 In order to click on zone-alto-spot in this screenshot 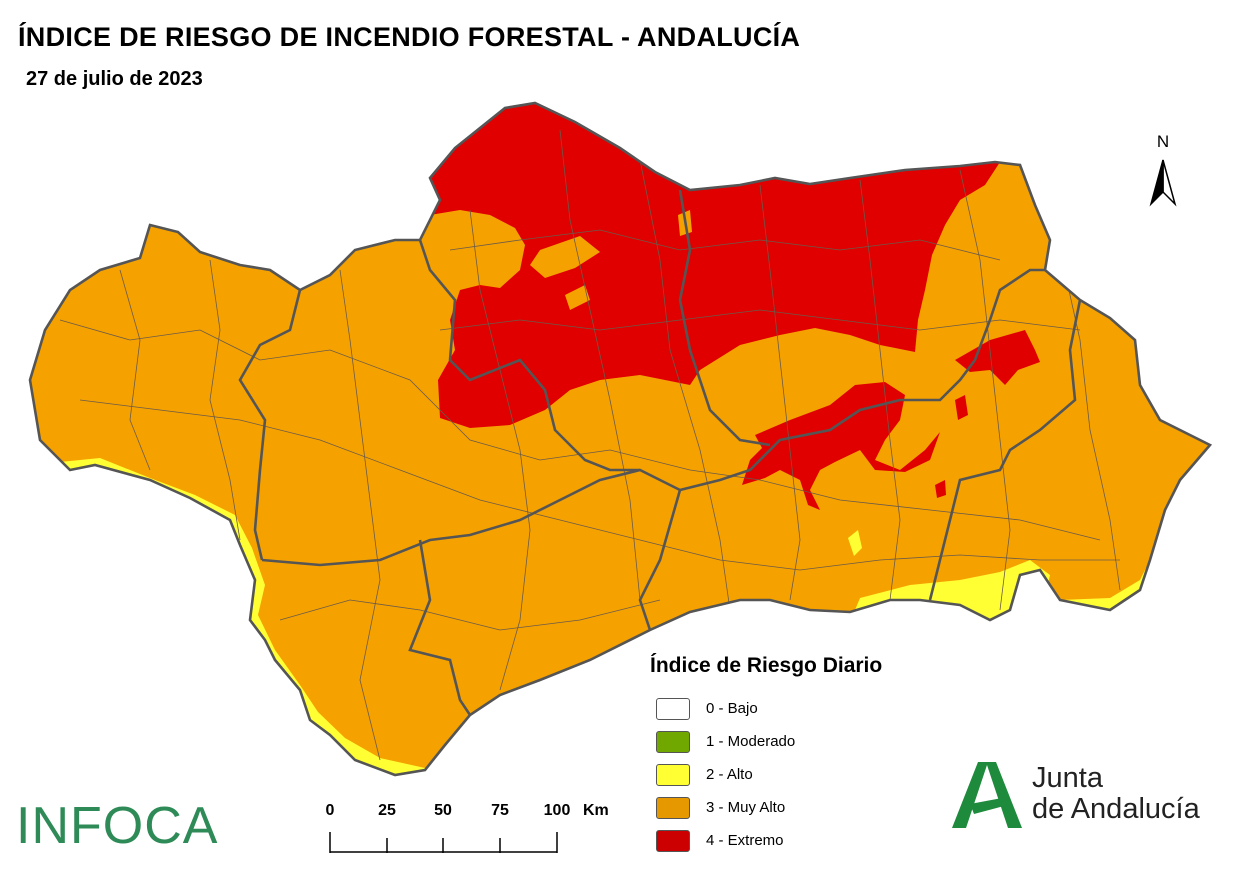, I will do `click(855, 543)`.